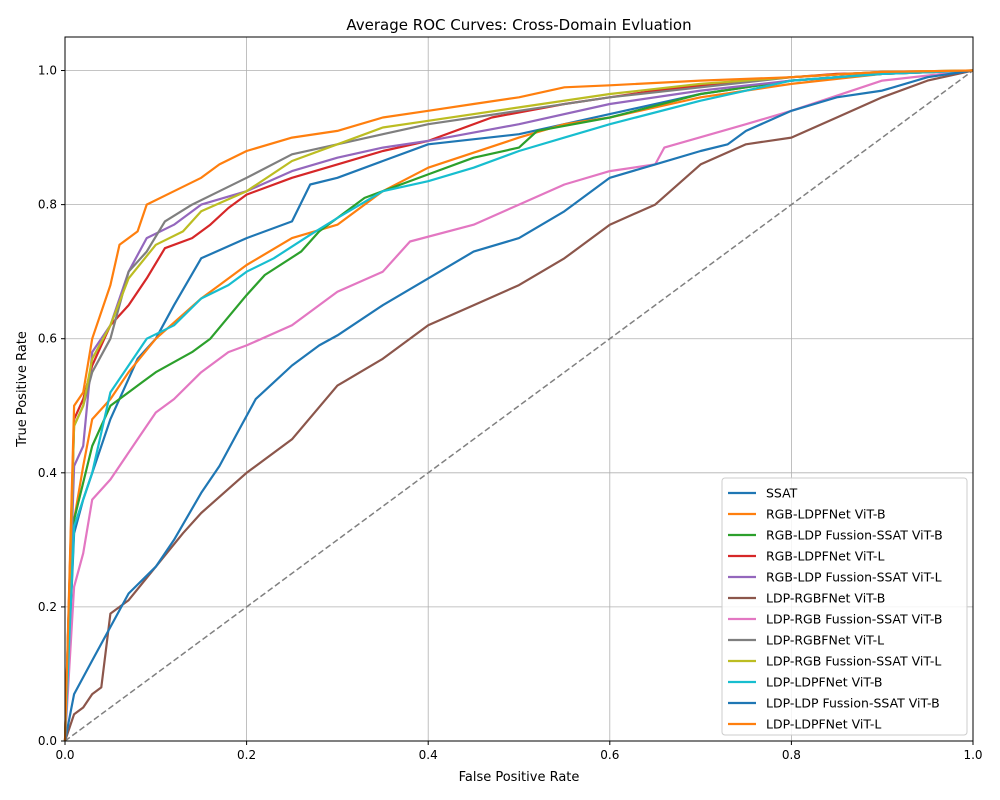 Image resolution: width=1000 pixels, height=800 pixels. What do you see at coordinates (609, 755) in the screenshot?
I see `x-tick-label: 0.6` at bounding box center [609, 755].